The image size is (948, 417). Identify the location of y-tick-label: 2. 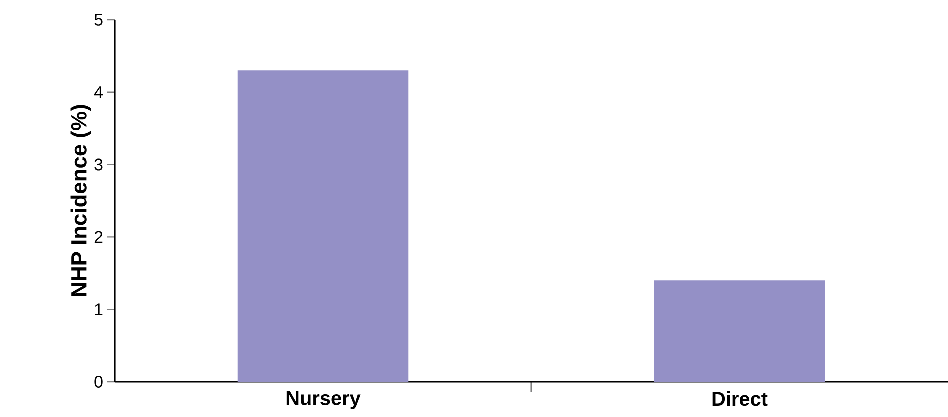
(98, 237).